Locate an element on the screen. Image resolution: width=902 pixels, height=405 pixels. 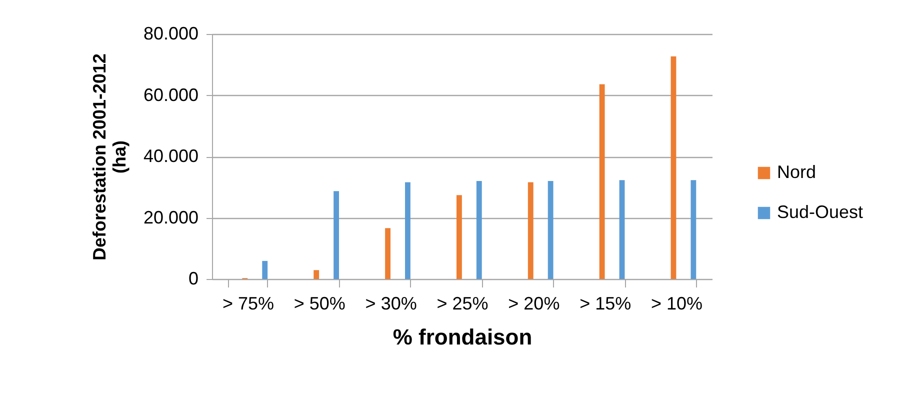
x-tick-label: > 10% is located at coordinates (677, 304).